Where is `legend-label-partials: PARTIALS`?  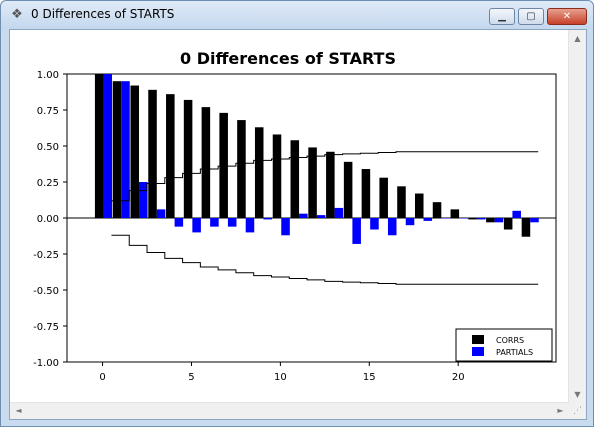 legend-label-partials: PARTIALS is located at coordinates (514, 352).